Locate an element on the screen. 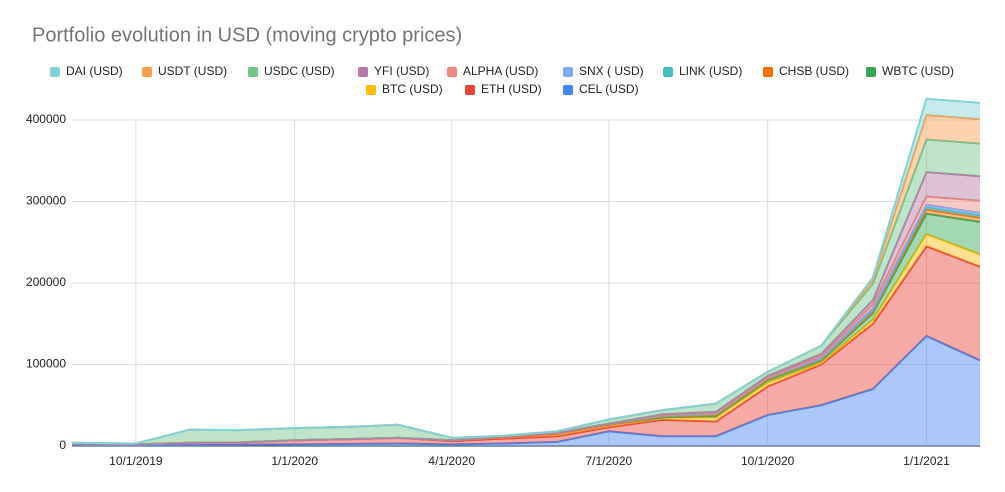  x-tick-label: 10/1/2019 is located at coordinates (136, 461).